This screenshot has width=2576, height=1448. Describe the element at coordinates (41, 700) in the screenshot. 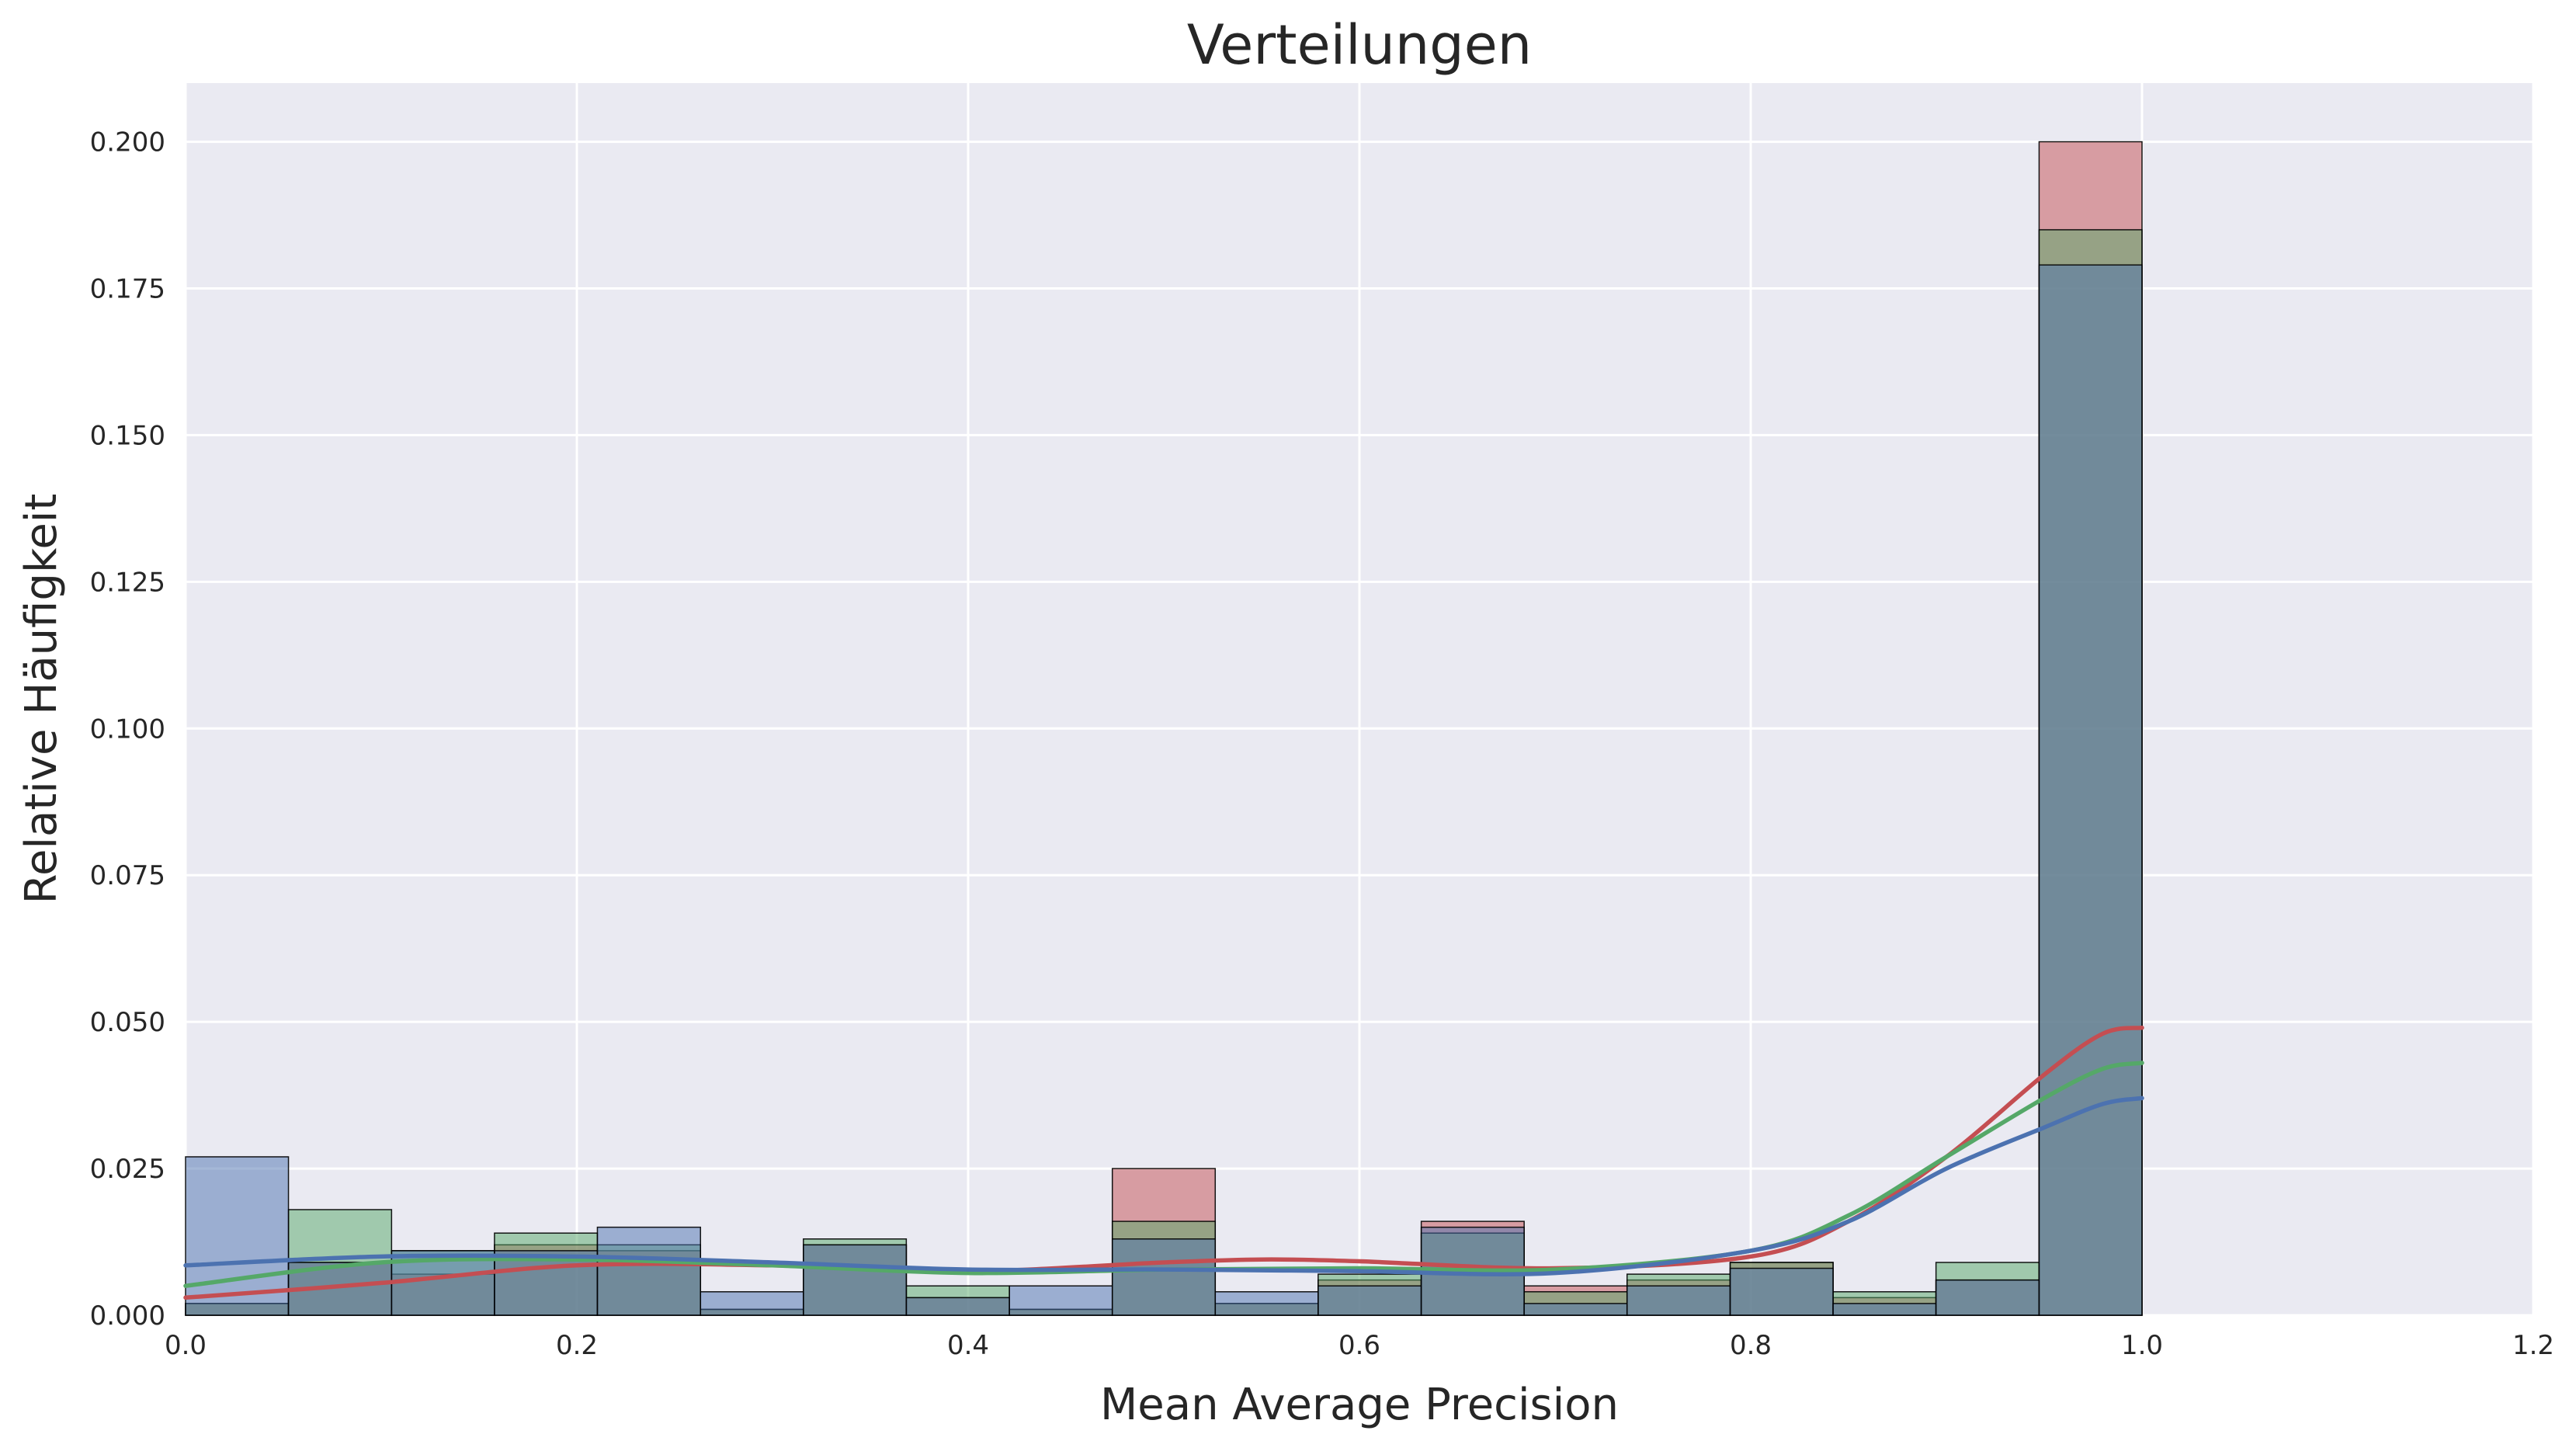

I see `y-axis-label: Relative Häufigkeit` at that location.